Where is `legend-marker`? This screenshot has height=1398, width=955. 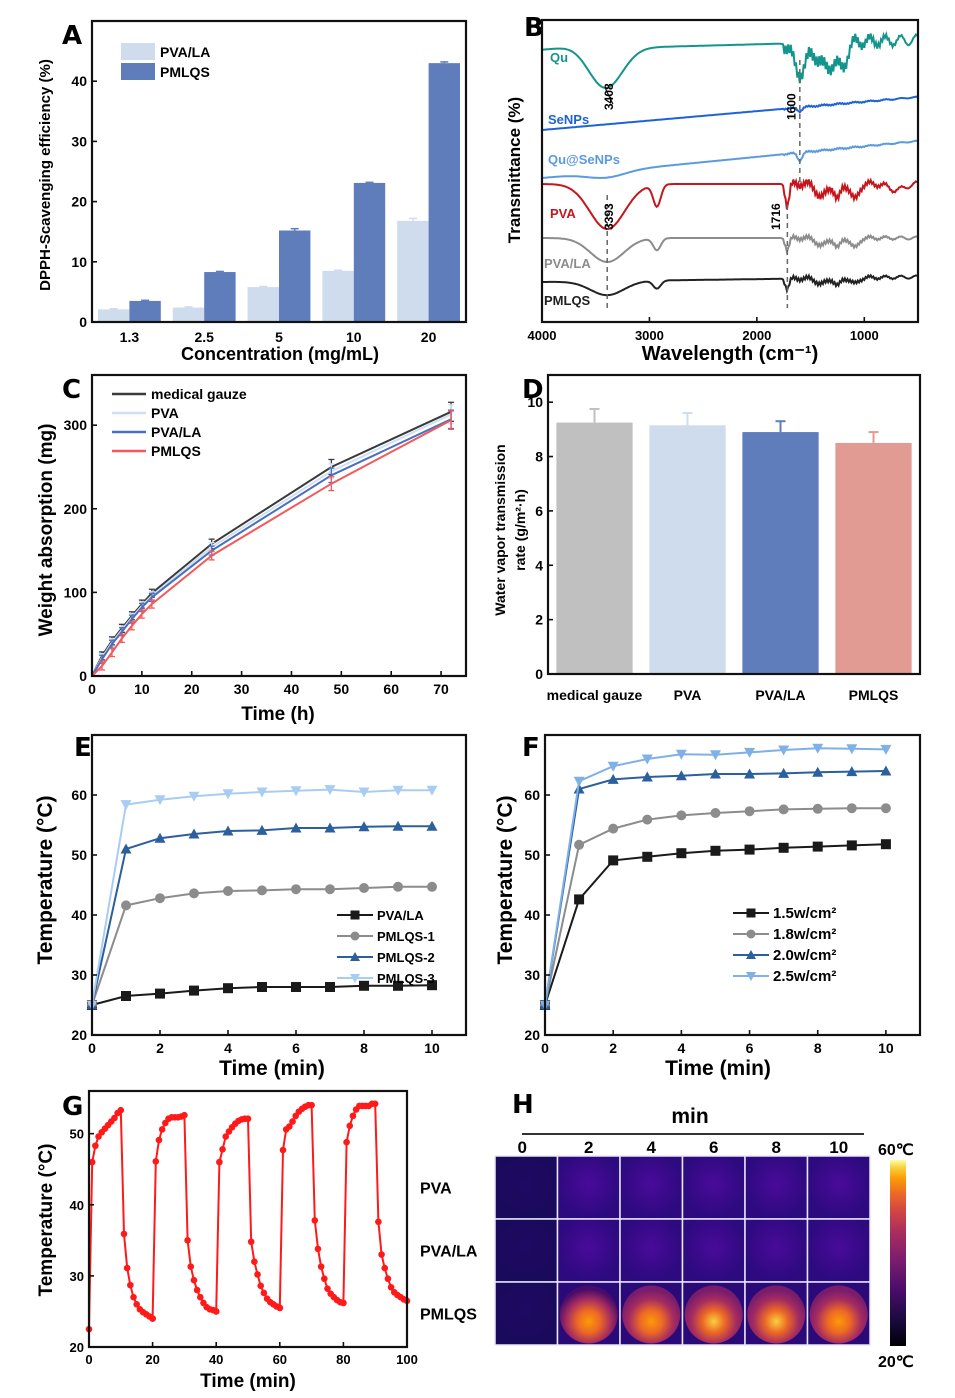 legend-marker is located at coordinates (355, 915).